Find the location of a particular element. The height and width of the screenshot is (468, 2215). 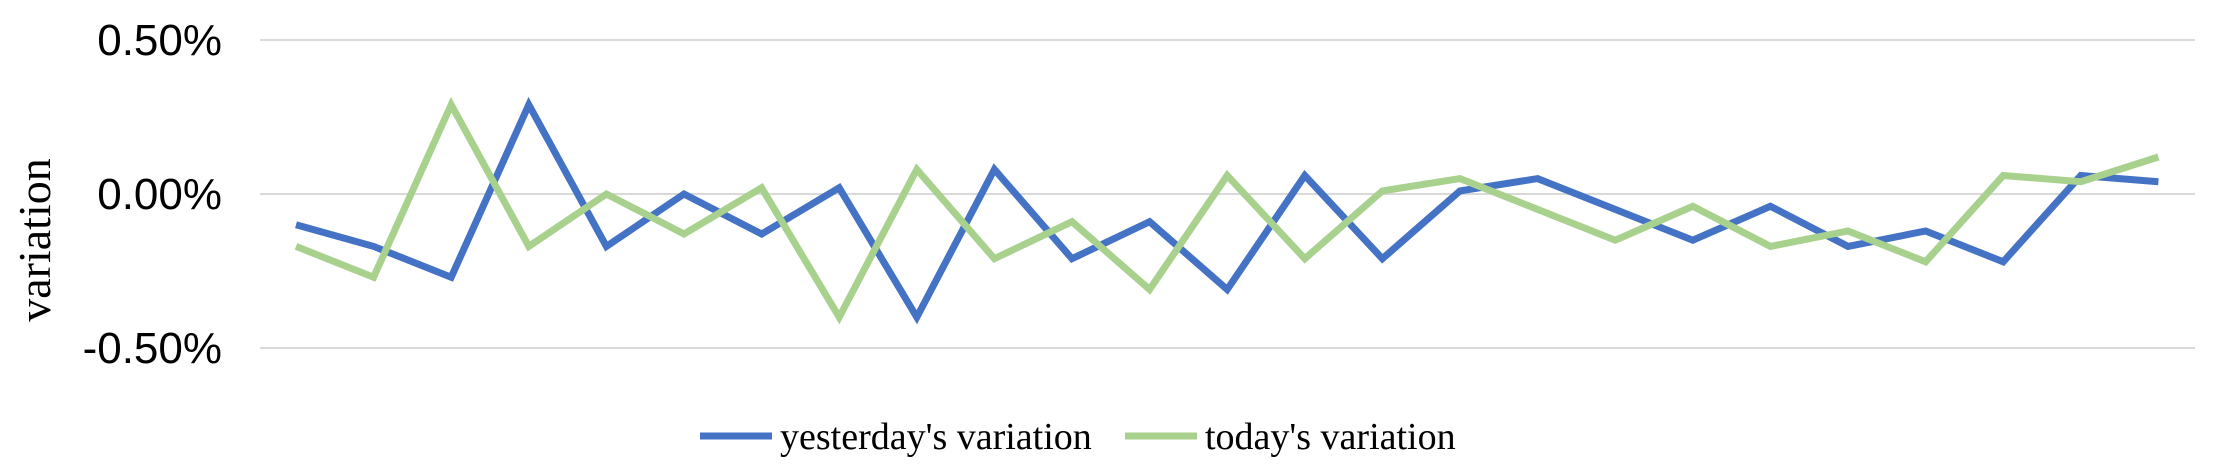

y-axis-title: variation is located at coordinates (34, 240).